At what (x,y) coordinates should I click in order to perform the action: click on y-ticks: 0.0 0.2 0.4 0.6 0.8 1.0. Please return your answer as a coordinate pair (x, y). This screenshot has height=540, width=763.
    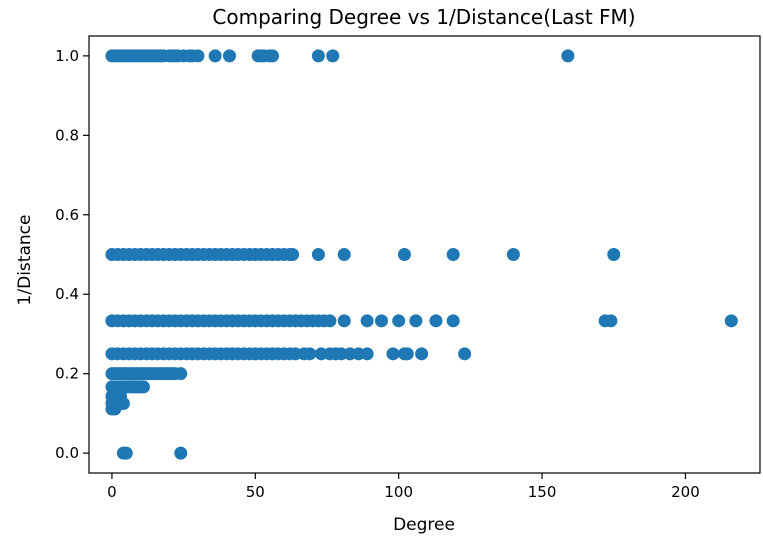
    Looking at the image, I should click on (72, 254).